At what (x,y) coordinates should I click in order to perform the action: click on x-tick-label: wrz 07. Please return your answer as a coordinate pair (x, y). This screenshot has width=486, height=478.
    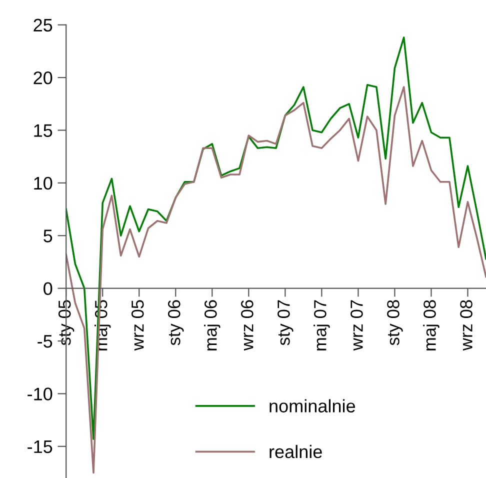
    Looking at the image, I should click on (356, 325).